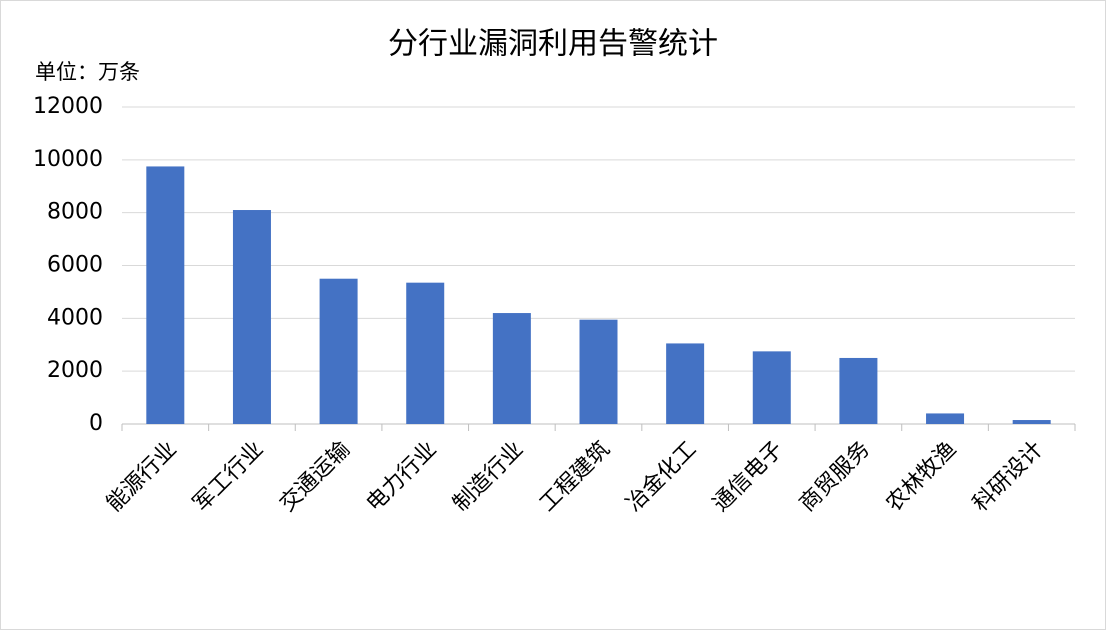  What do you see at coordinates (75, 370) in the screenshot?
I see `y-tick-label: 2000` at bounding box center [75, 370].